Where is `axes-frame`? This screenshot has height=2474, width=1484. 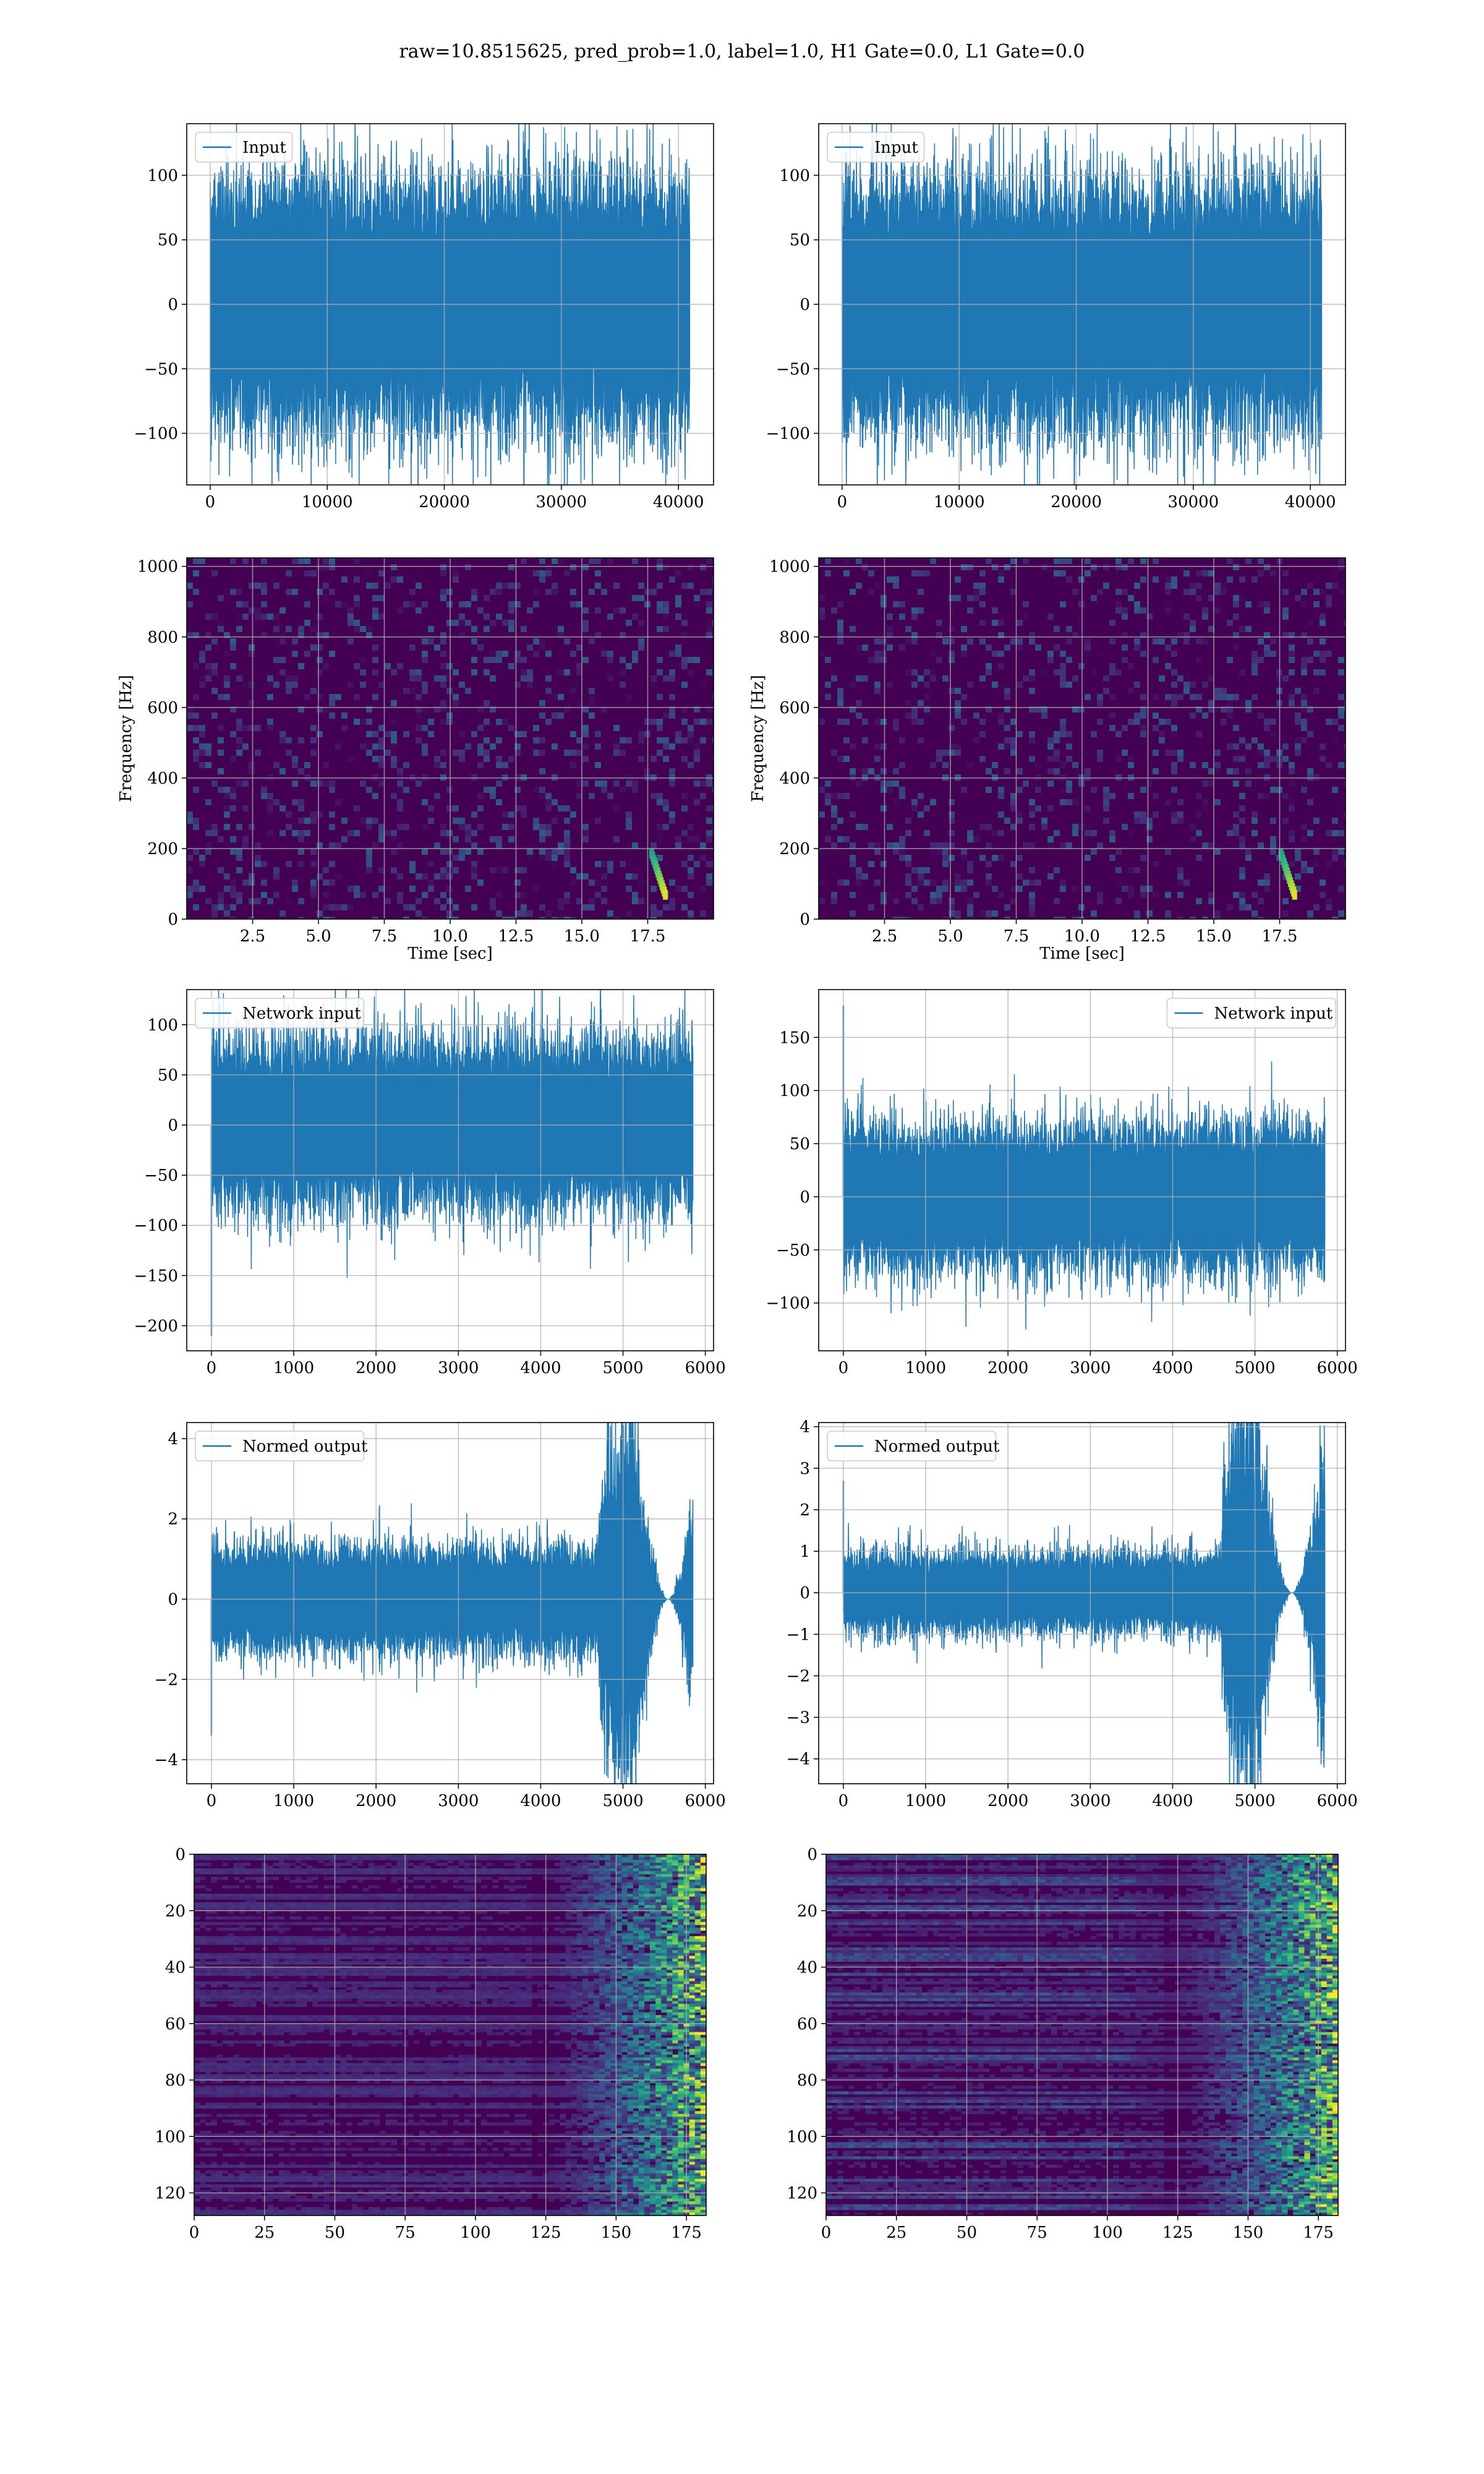 axes-frame is located at coordinates (1082, 1170).